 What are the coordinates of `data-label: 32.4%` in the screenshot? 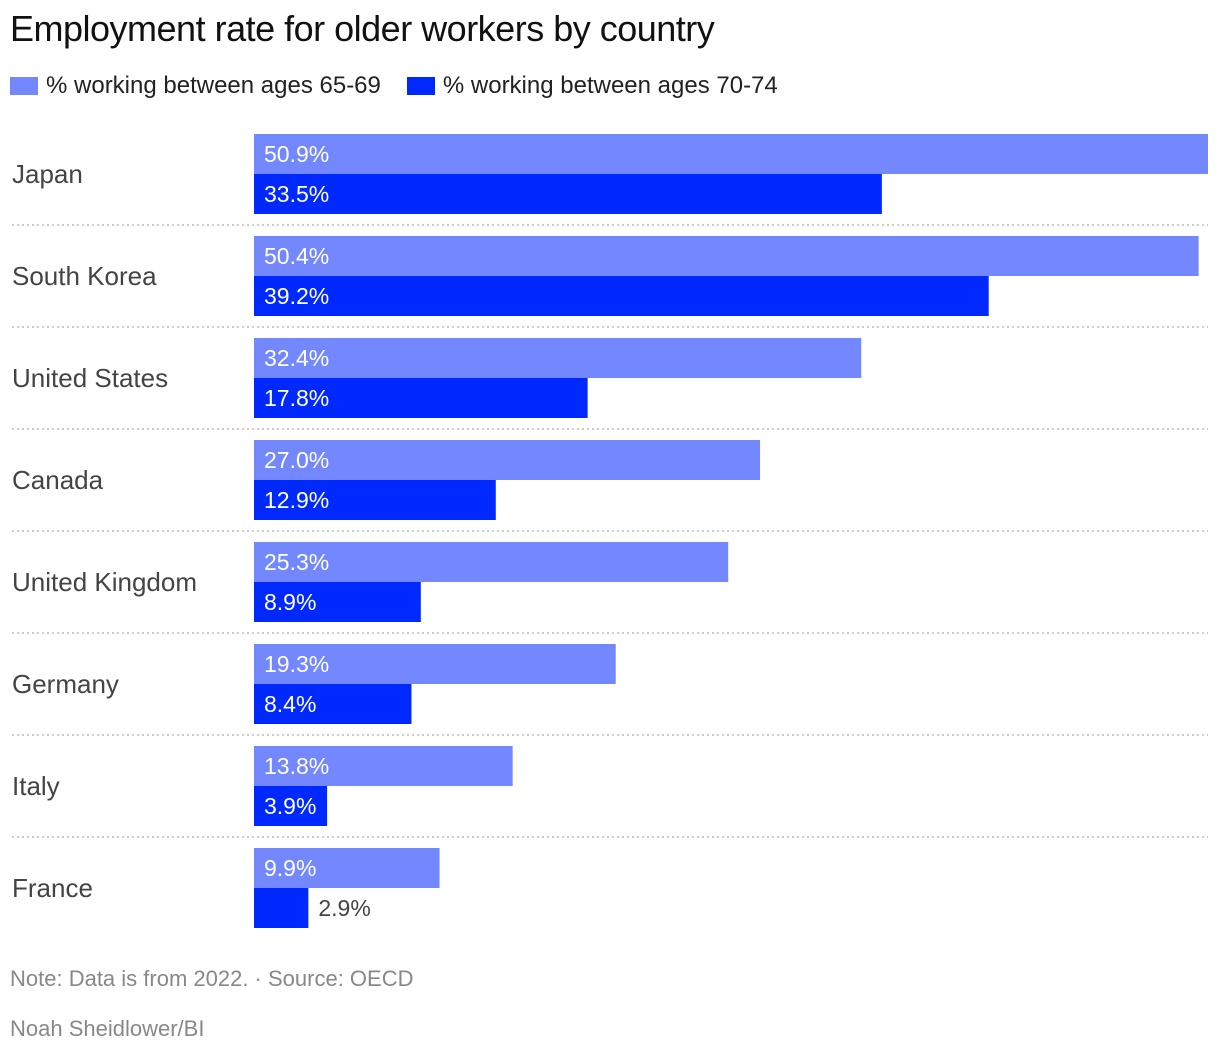 It's located at (296, 358).